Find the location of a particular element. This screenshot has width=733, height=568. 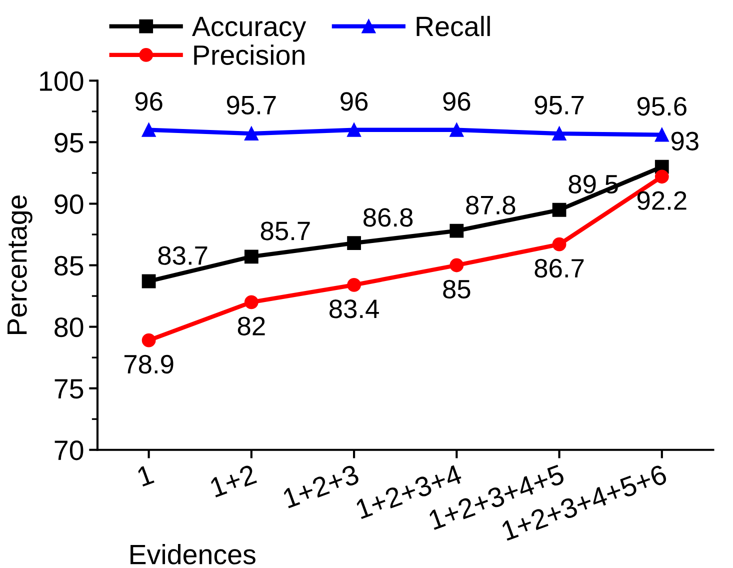

y-axis-title: Percentage is located at coordinates (20, 264).